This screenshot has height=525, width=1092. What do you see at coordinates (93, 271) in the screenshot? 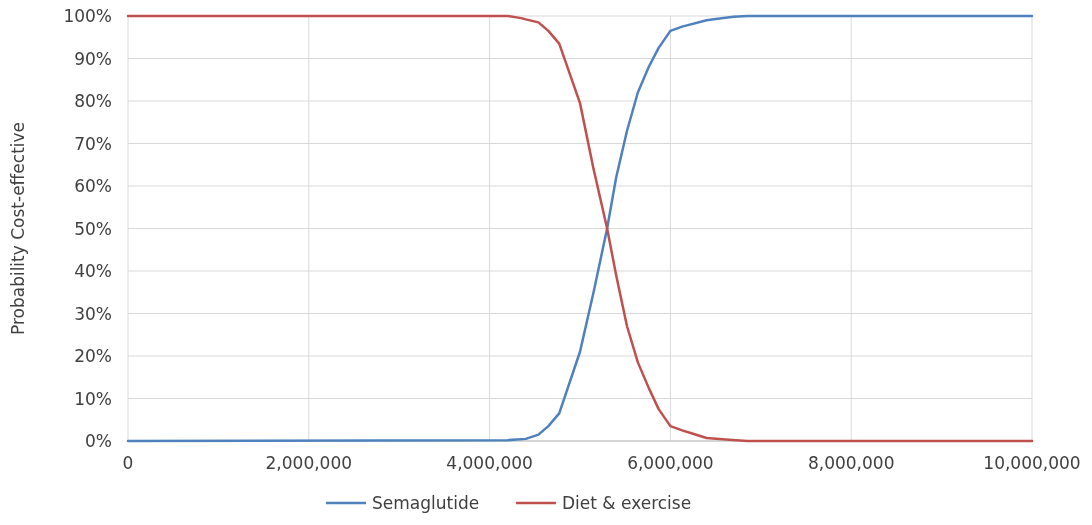
I see `y-tick-label: 40%` at bounding box center [93, 271].